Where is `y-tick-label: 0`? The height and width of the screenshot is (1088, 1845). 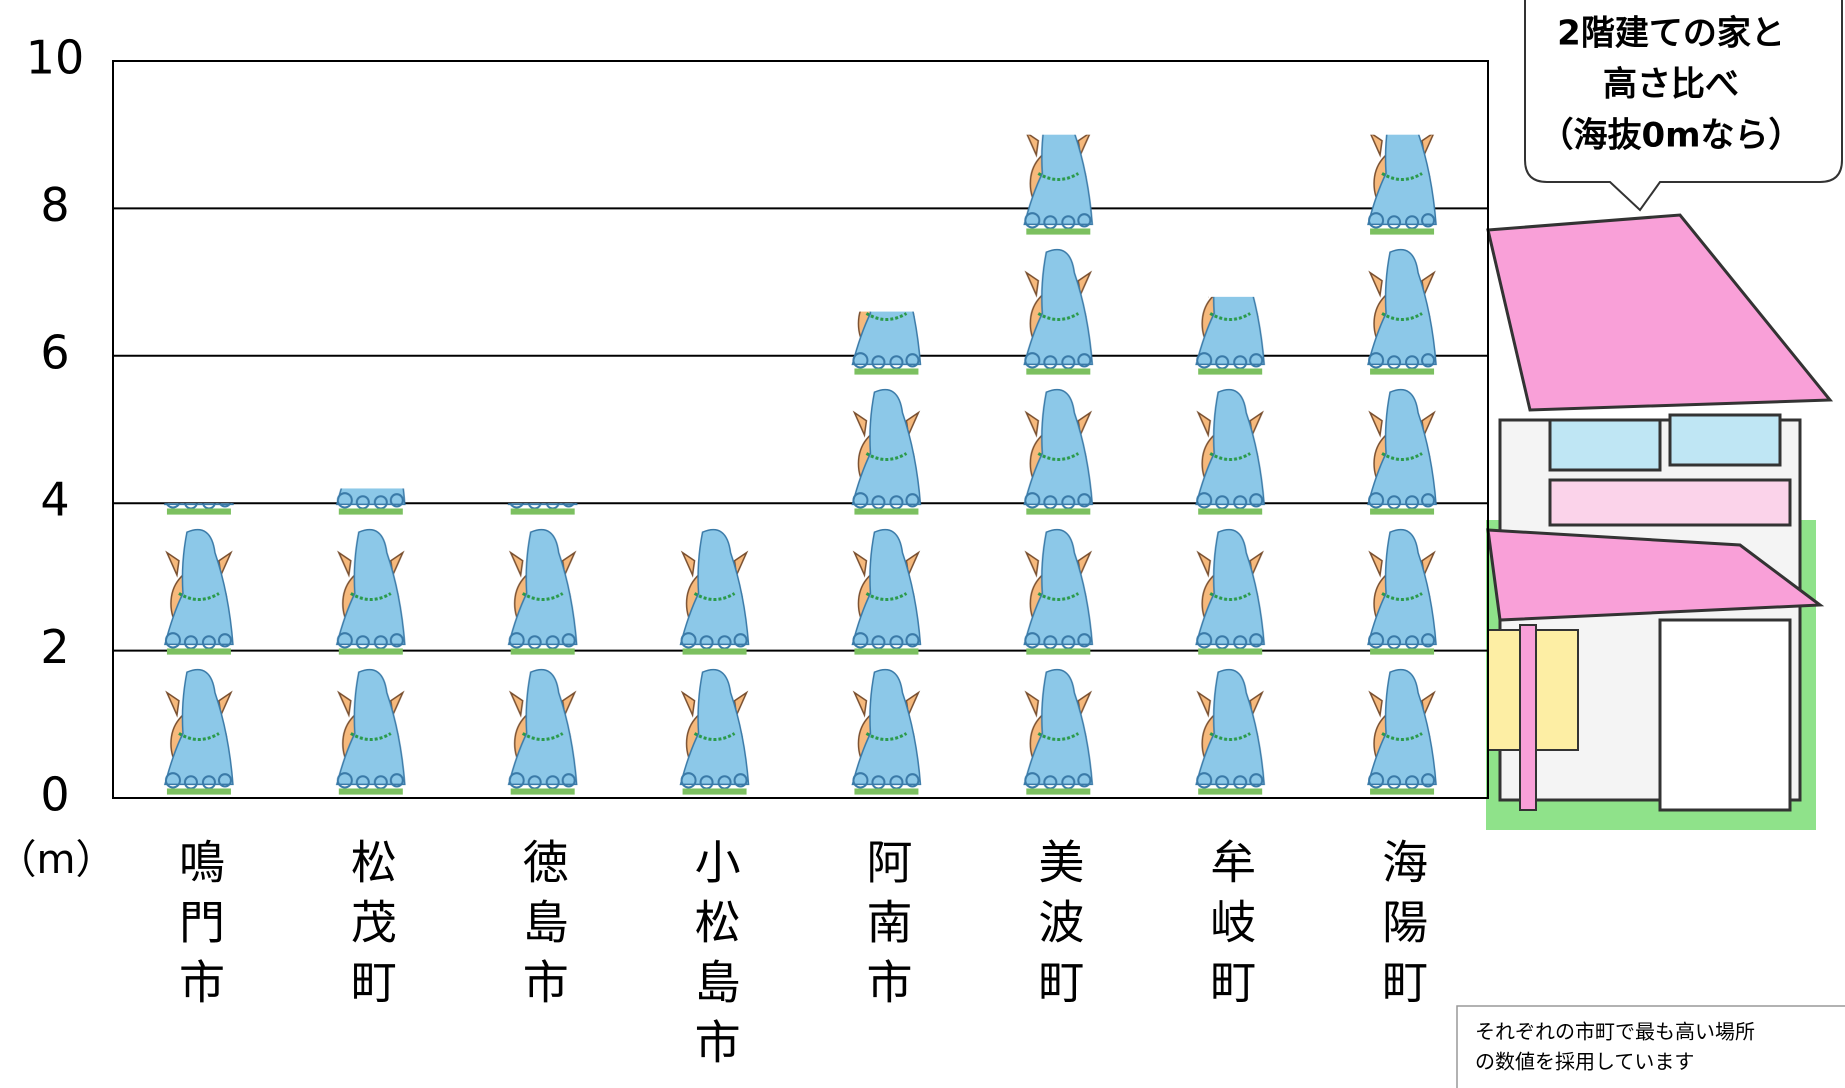 y-tick-label: 0 is located at coordinates (54, 795).